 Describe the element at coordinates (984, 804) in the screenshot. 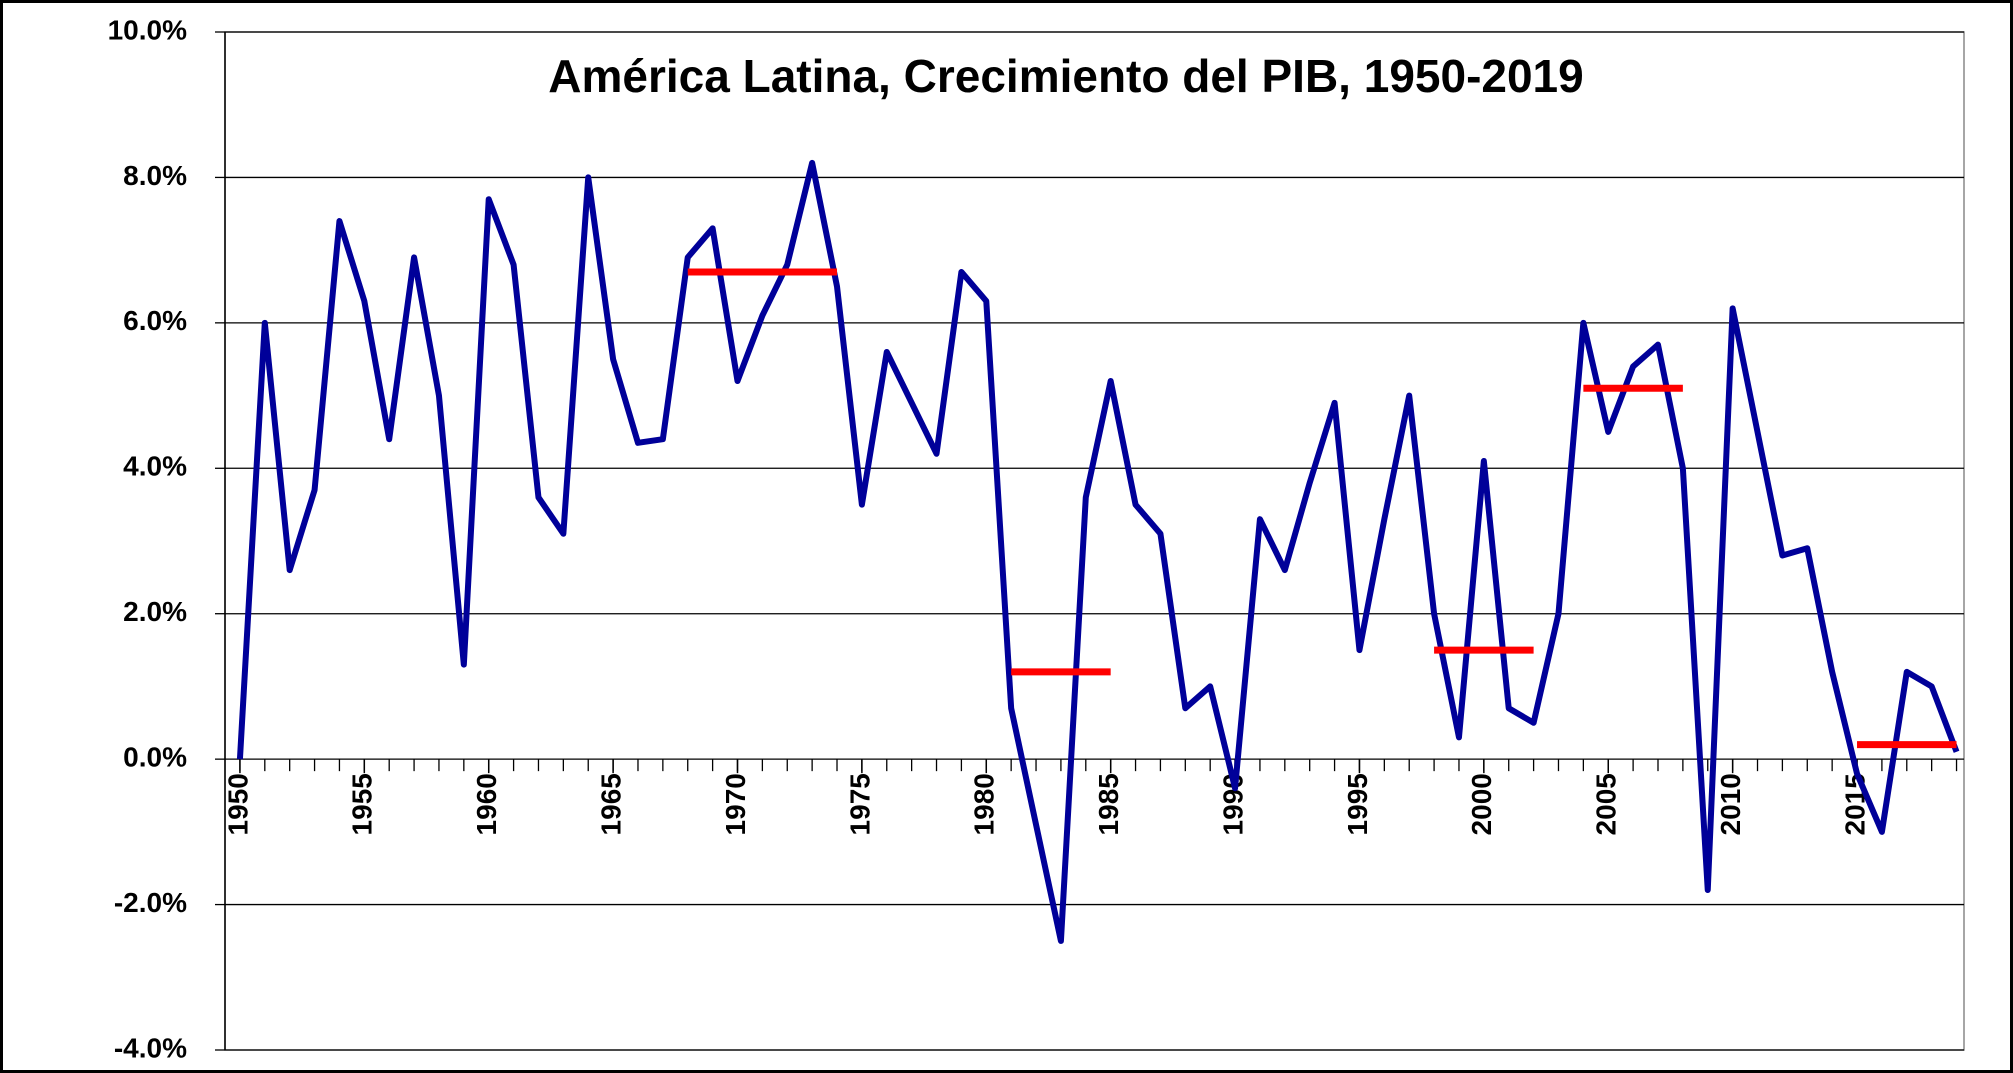

I see `x-tick-label: 1980` at that location.